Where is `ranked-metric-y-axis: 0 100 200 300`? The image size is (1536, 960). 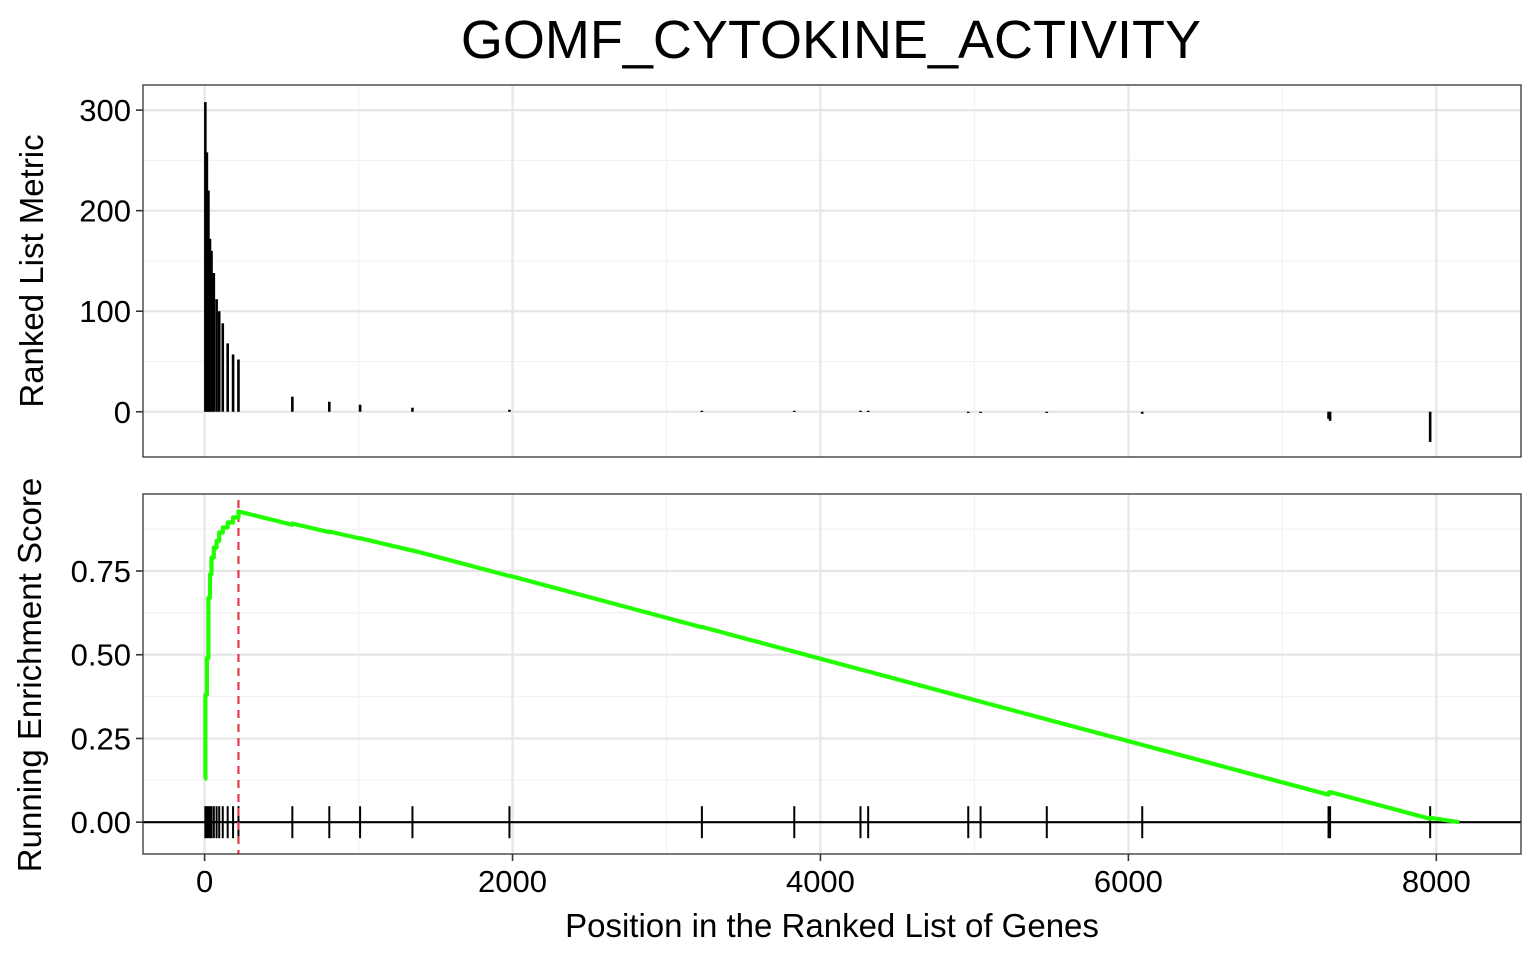 ranked-metric-y-axis: 0 100 200 300 is located at coordinates (111, 261).